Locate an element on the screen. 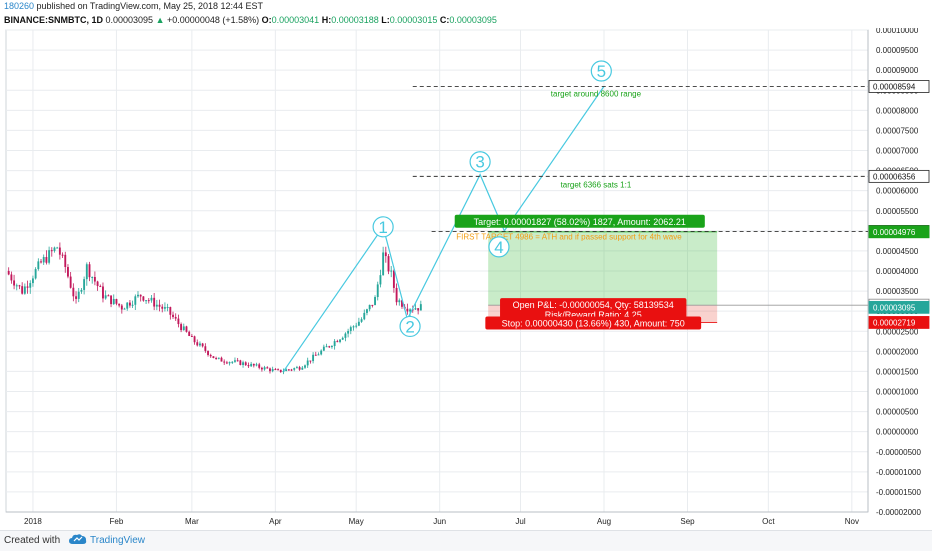 This screenshot has width=932, height=551. position-profit-zone is located at coordinates (603, 268).